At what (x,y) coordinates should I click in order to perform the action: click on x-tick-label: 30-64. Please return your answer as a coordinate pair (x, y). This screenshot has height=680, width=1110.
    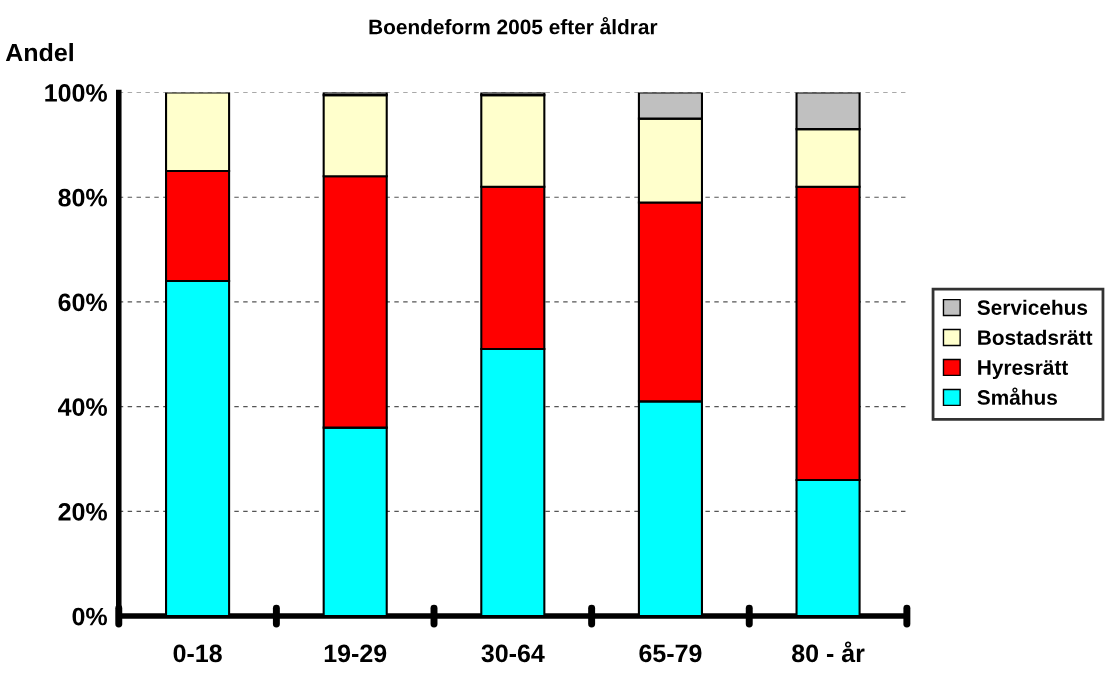
    Looking at the image, I should click on (513, 653).